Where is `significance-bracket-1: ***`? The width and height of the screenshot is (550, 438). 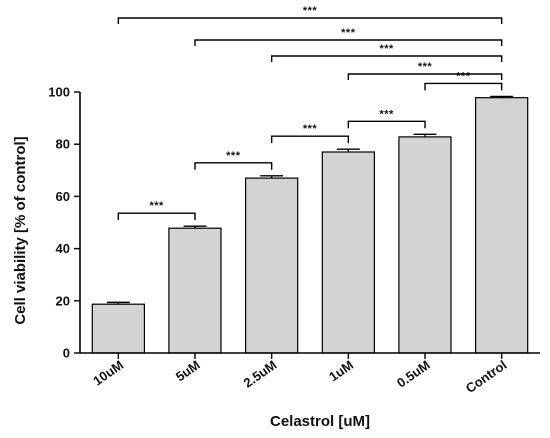 significance-bracket-1: *** is located at coordinates (233, 160).